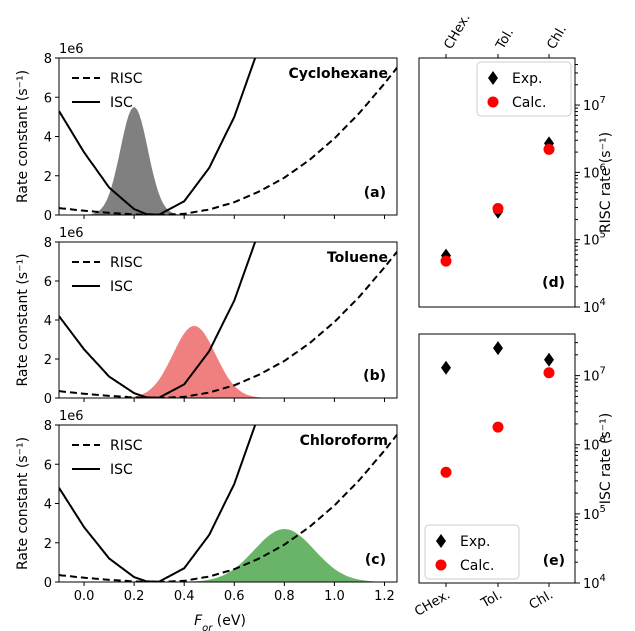  What do you see at coordinates (234, 596) in the screenshot?
I see `x-tick-label: 0.6` at bounding box center [234, 596].